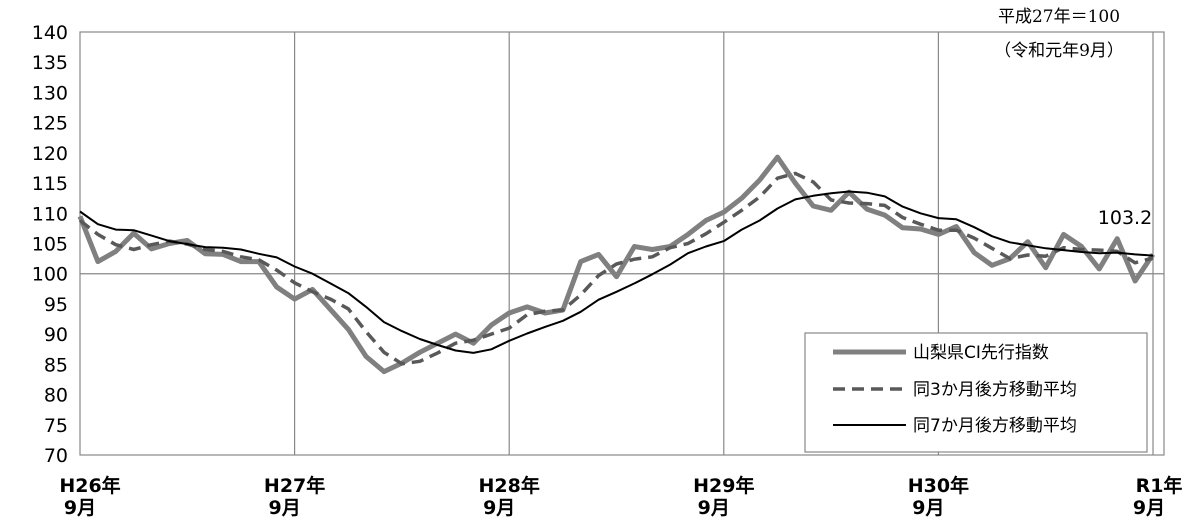 The image size is (1194, 523). Describe the element at coordinates (928, 508) in the screenshot. I see `x-tick-label-4-line2: 9月` at that location.